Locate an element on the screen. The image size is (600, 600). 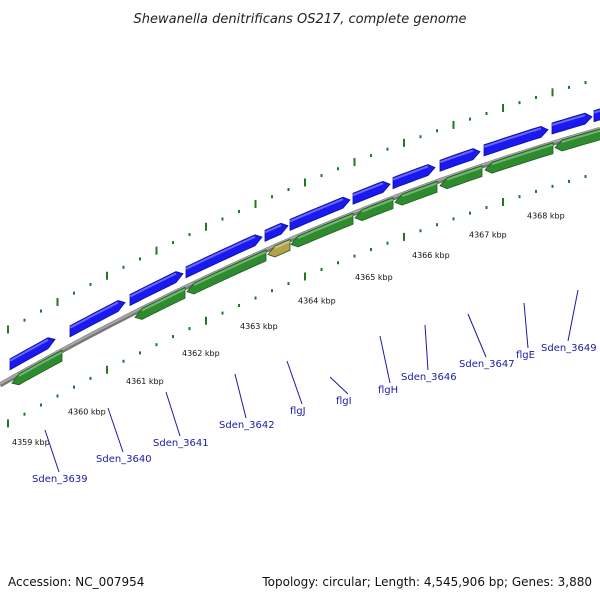
scale-label-4367-kbp: 4367 kbp is located at coordinates (488, 234).